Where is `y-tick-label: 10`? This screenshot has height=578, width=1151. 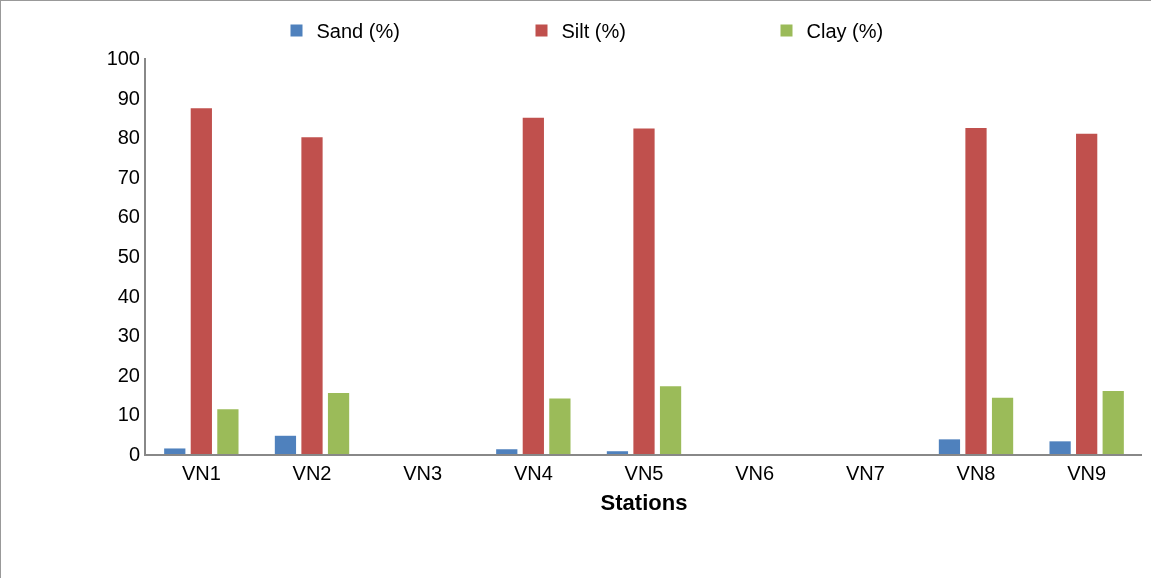 y-tick-label: 10 is located at coordinates (128, 414).